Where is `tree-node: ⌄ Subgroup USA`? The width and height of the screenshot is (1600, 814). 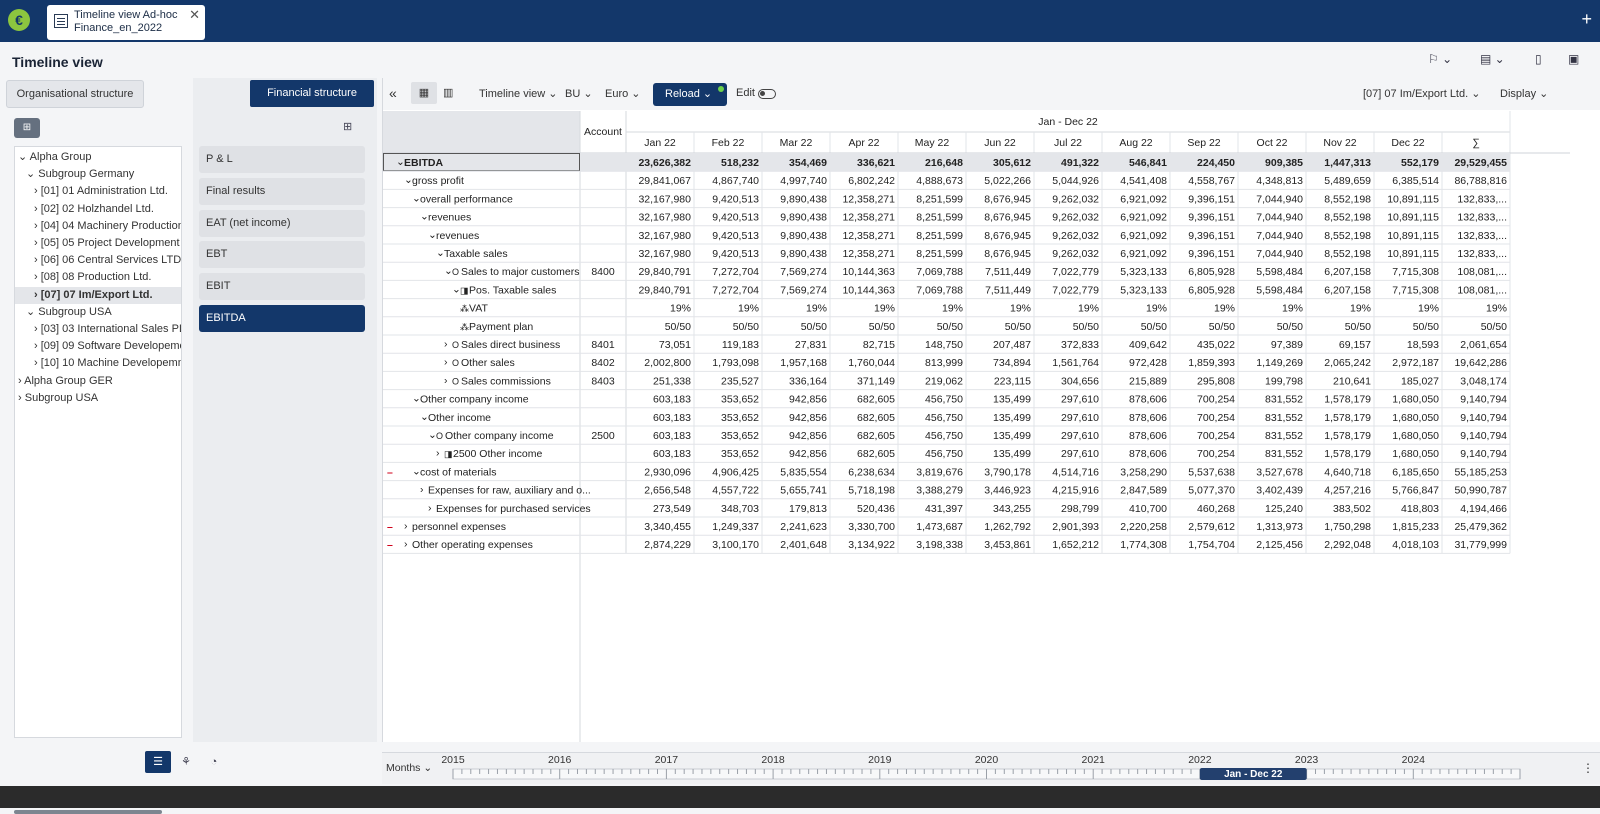 tree-node: ⌄ Subgroup USA is located at coordinates (63, 312).